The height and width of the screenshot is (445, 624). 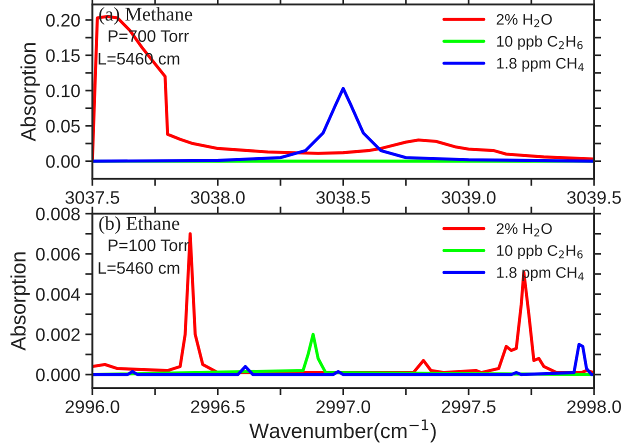 What do you see at coordinates (342, 430) in the screenshot?
I see `x-axis-title: Wavenumber(cm$^{−1}$)` at bounding box center [342, 430].